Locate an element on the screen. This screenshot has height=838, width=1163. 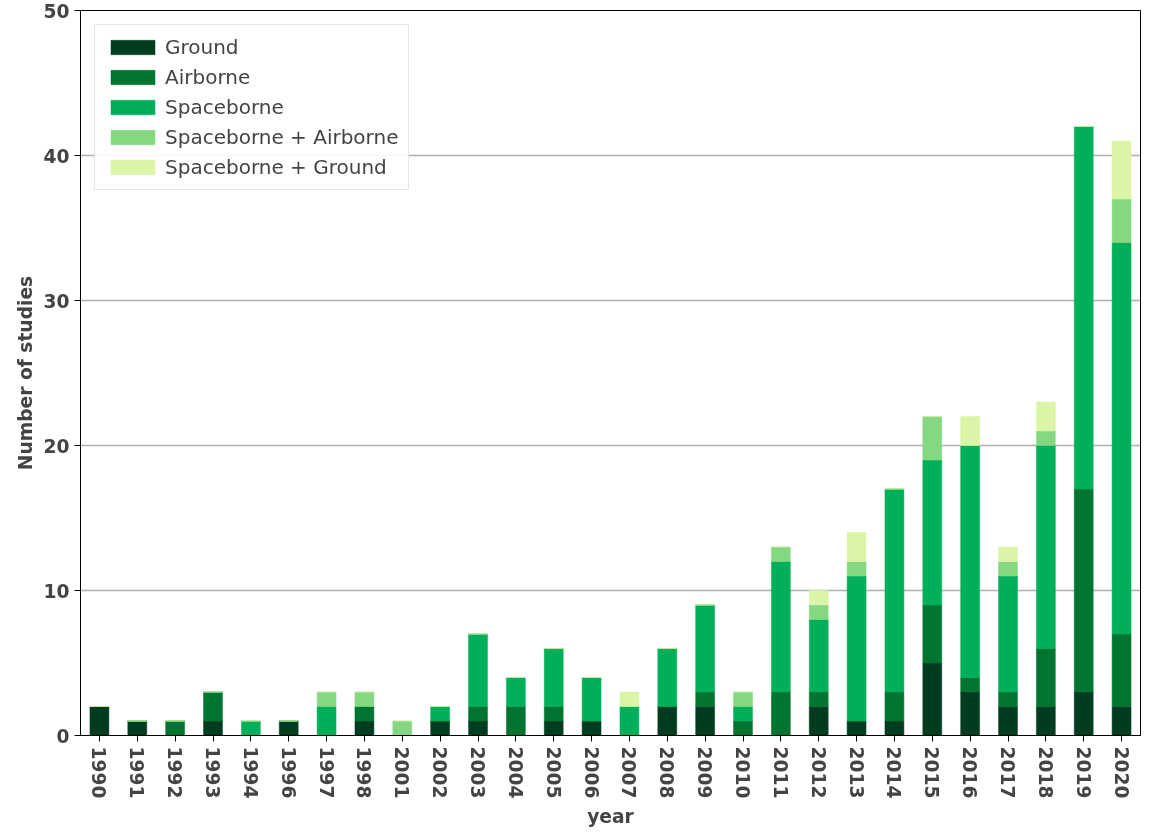
legend-label: Airborne is located at coordinates (208, 77).